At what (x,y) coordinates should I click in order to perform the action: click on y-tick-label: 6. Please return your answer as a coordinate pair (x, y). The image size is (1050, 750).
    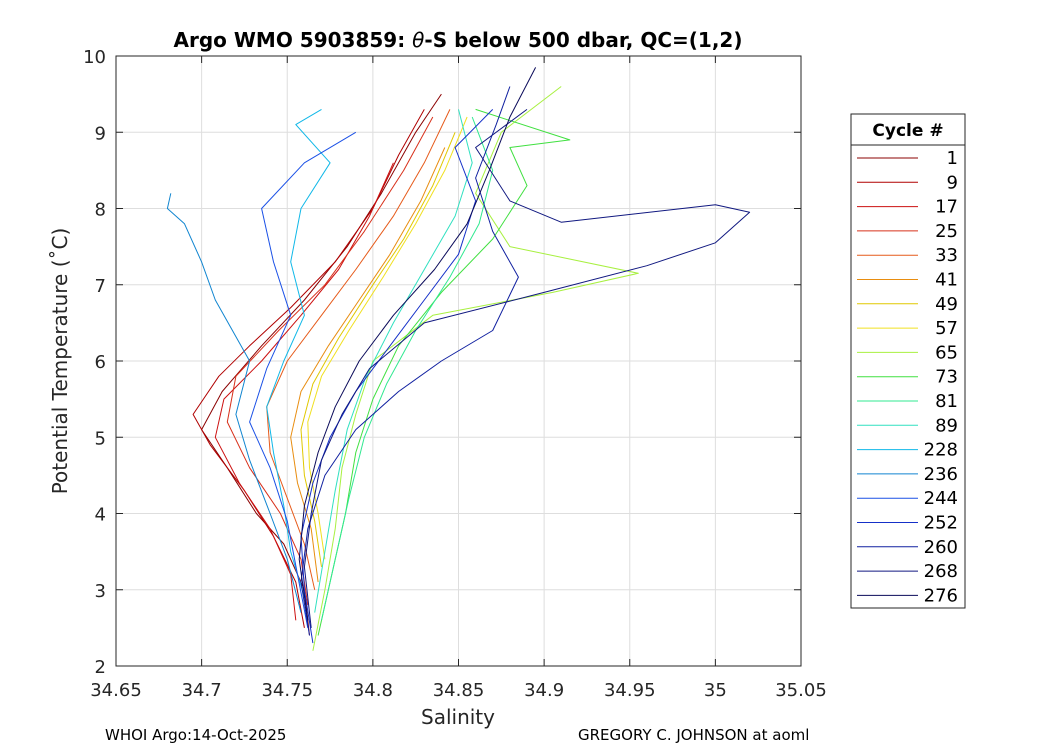
    Looking at the image, I should click on (100, 362).